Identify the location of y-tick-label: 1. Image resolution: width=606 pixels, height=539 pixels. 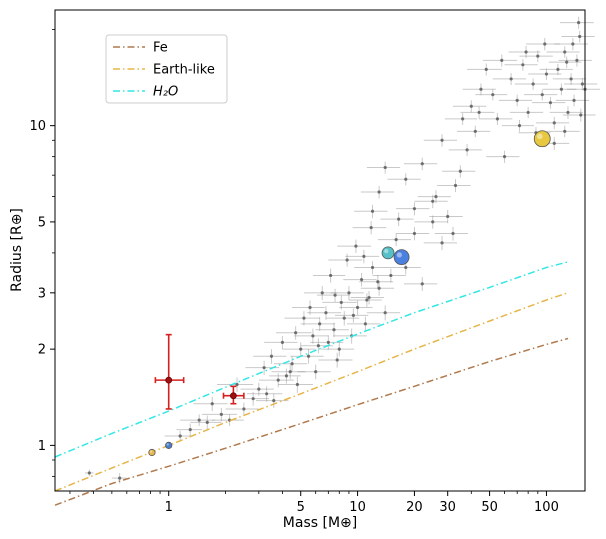
(42, 446).